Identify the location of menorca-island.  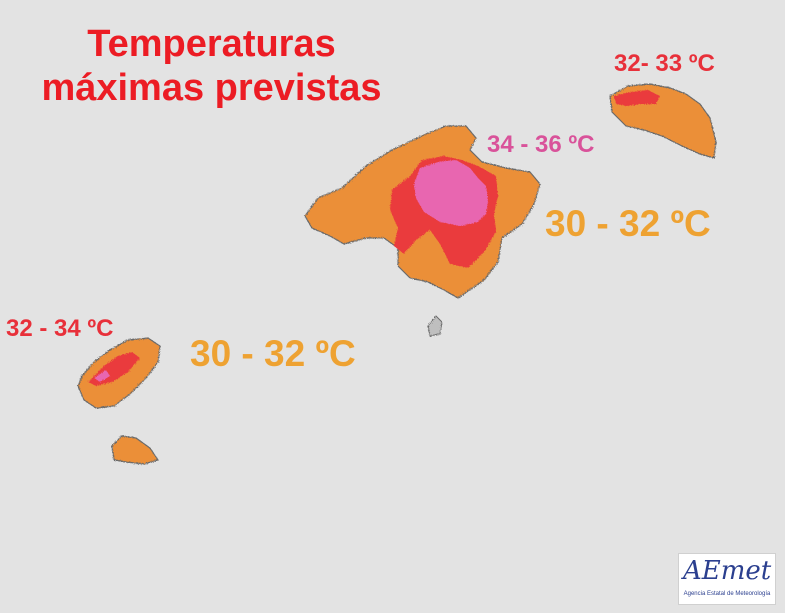
(663, 121).